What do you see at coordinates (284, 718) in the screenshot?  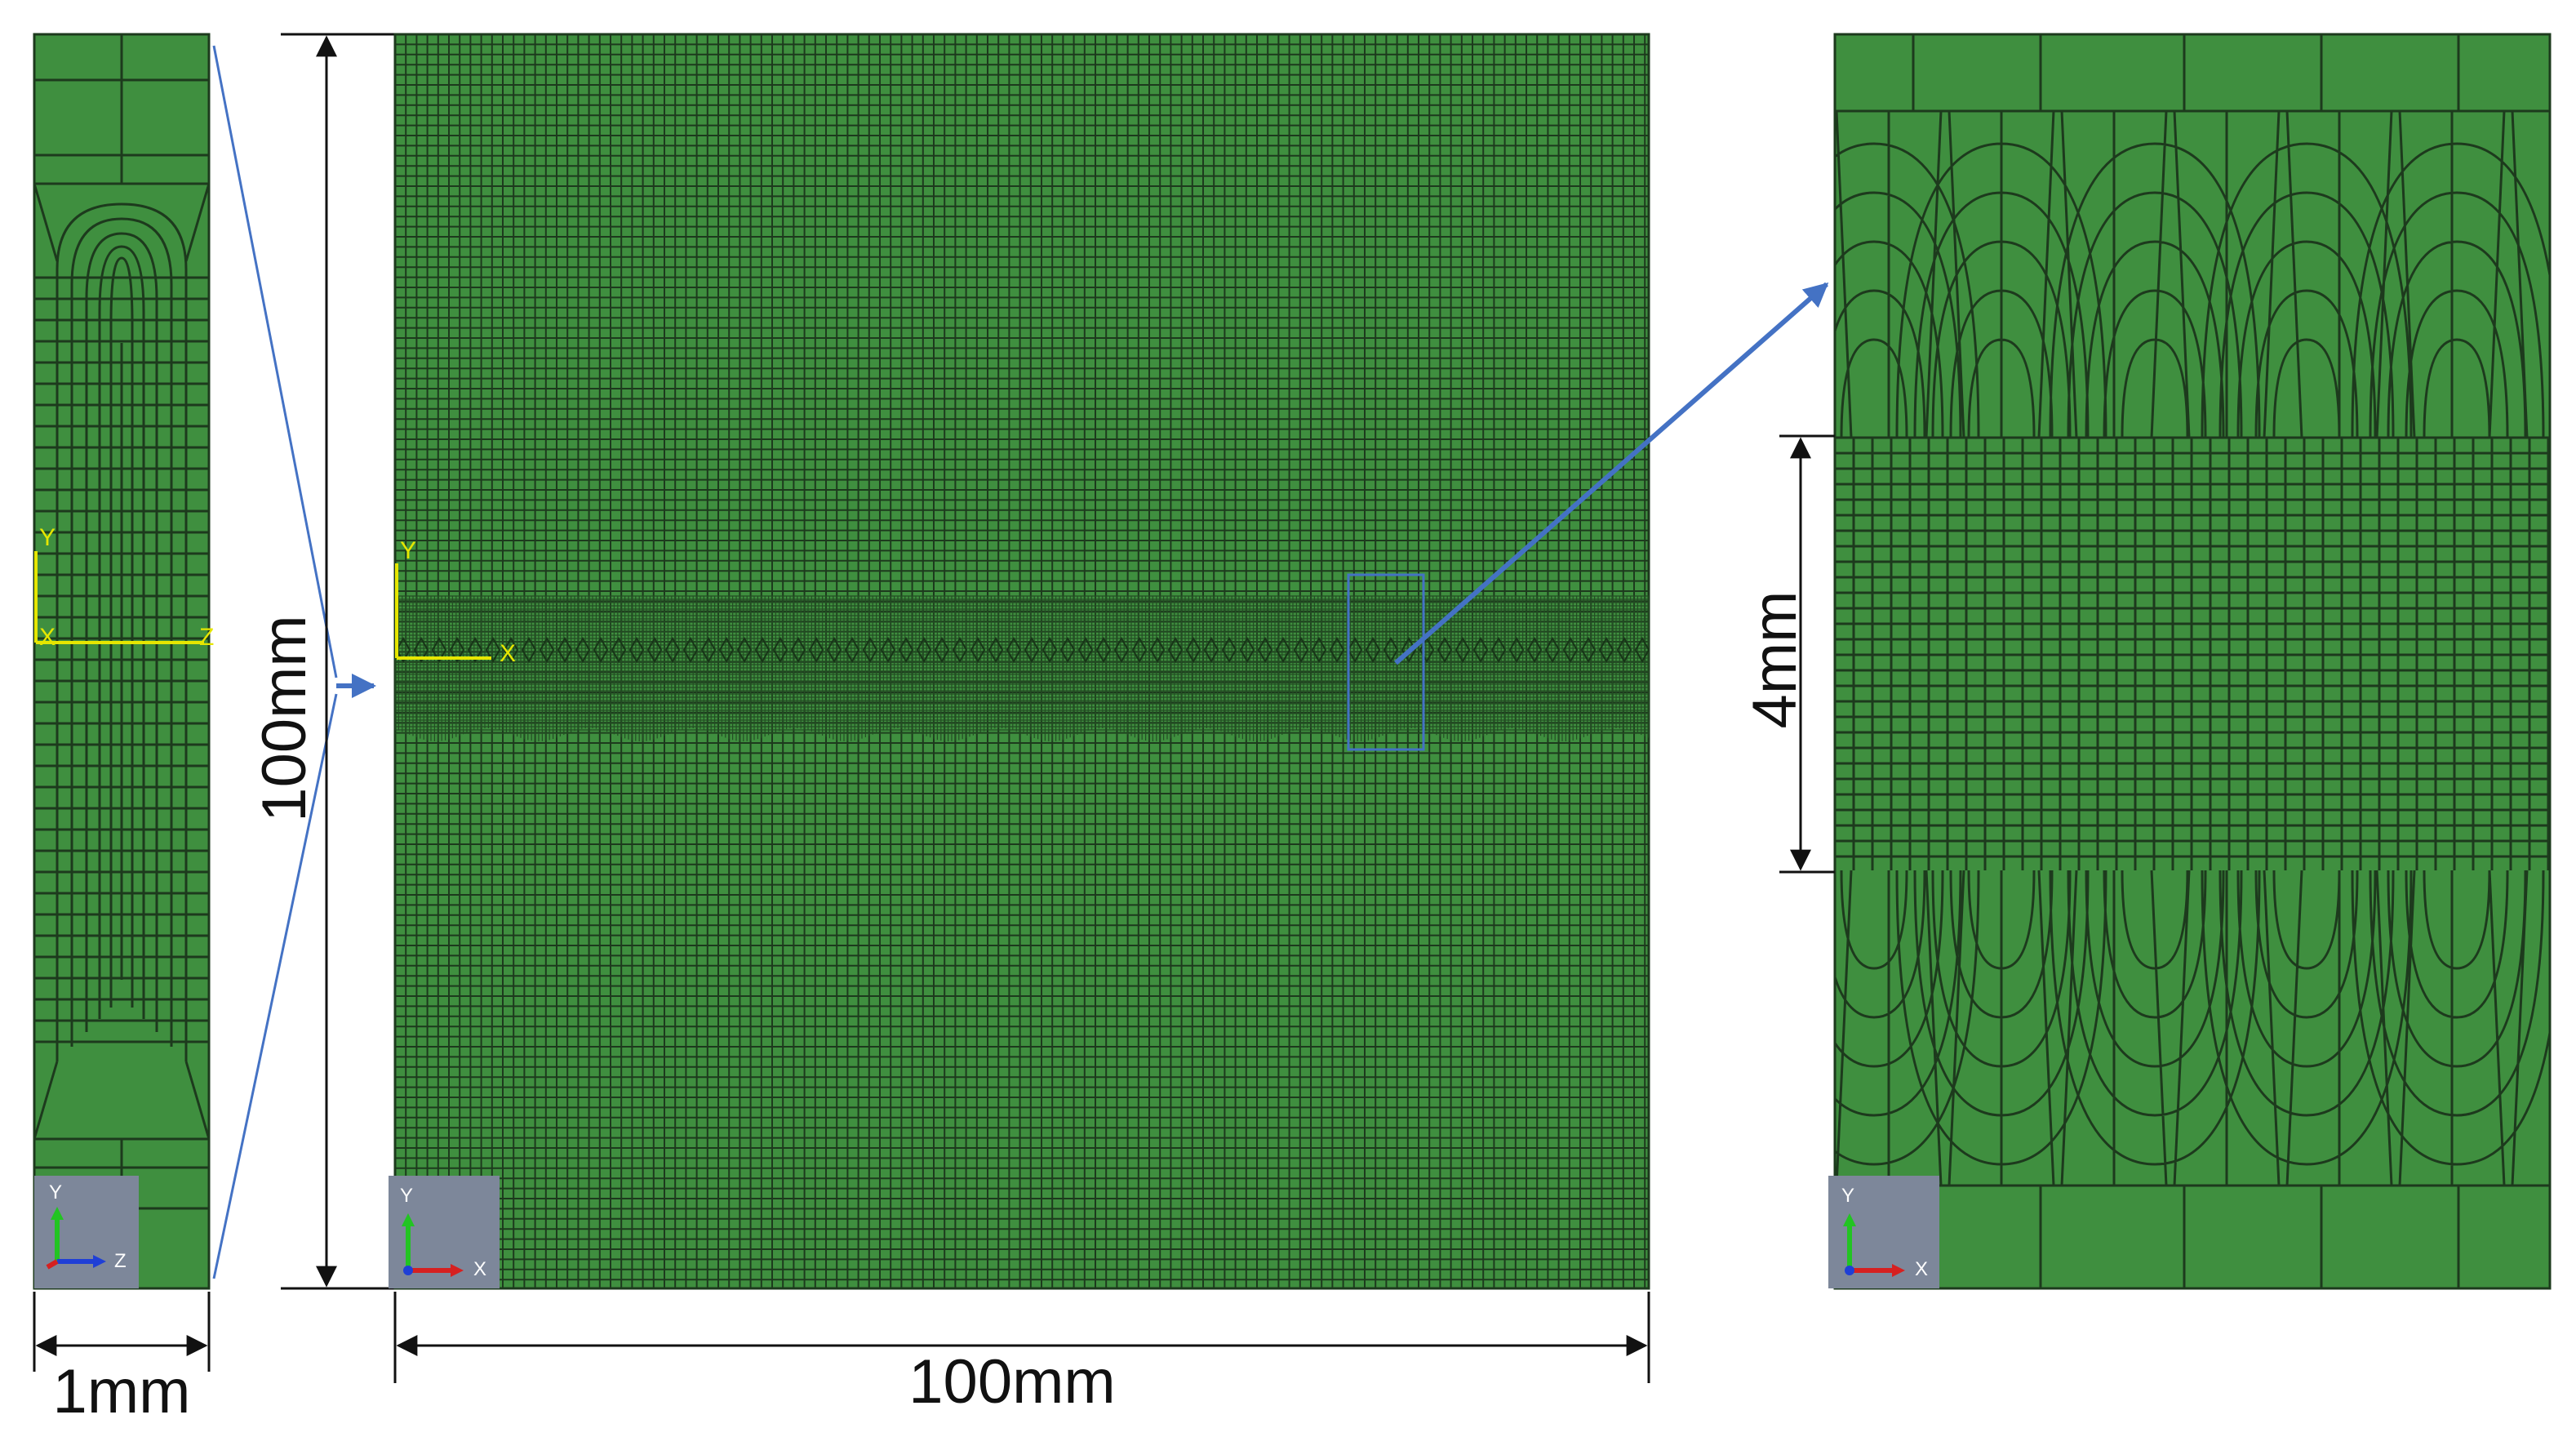 I see `height-dimension-label: 100mm` at bounding box center [284, 718].